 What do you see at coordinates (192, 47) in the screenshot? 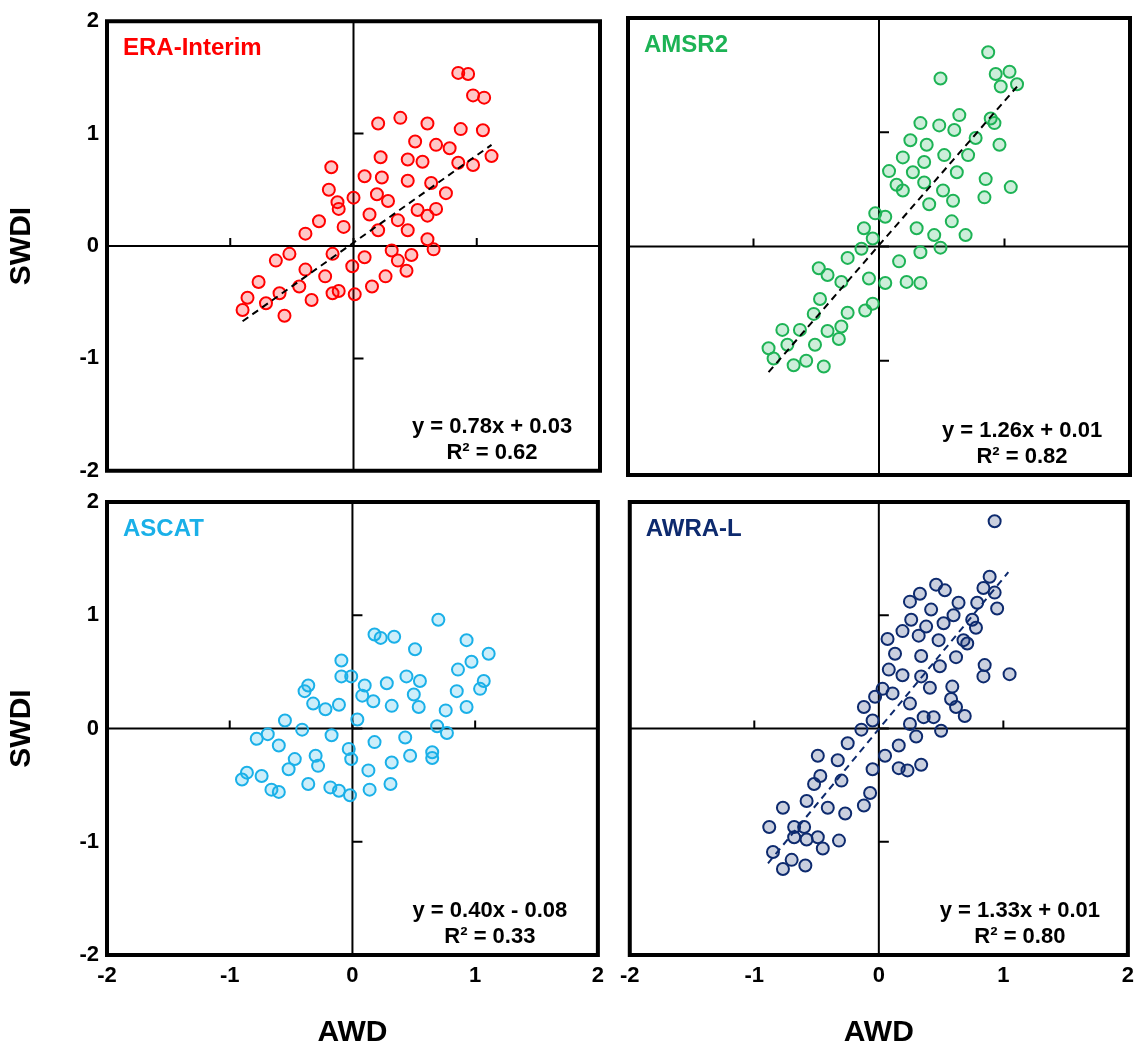
I see `text: ERA-Interim` at bounding box center [192, 47].